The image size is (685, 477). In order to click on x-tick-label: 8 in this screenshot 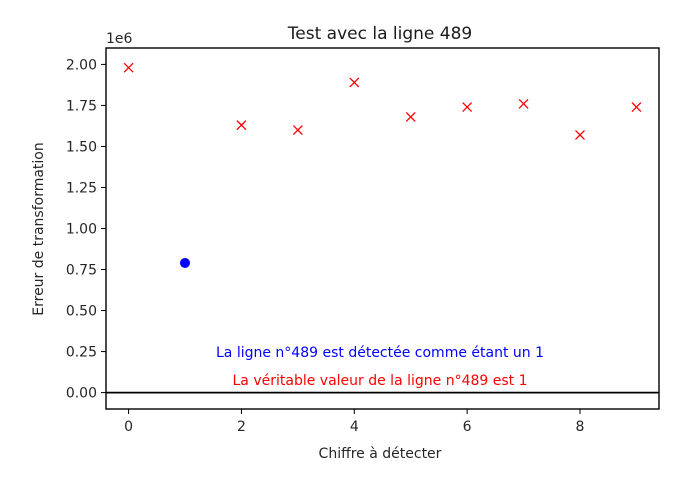, I will do `click(580, 427)`.